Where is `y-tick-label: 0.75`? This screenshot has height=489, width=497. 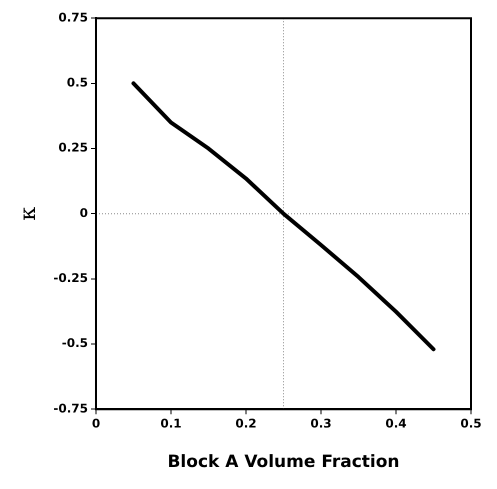 y-tick-label: 0.75 is located at coordinates (73, 17).